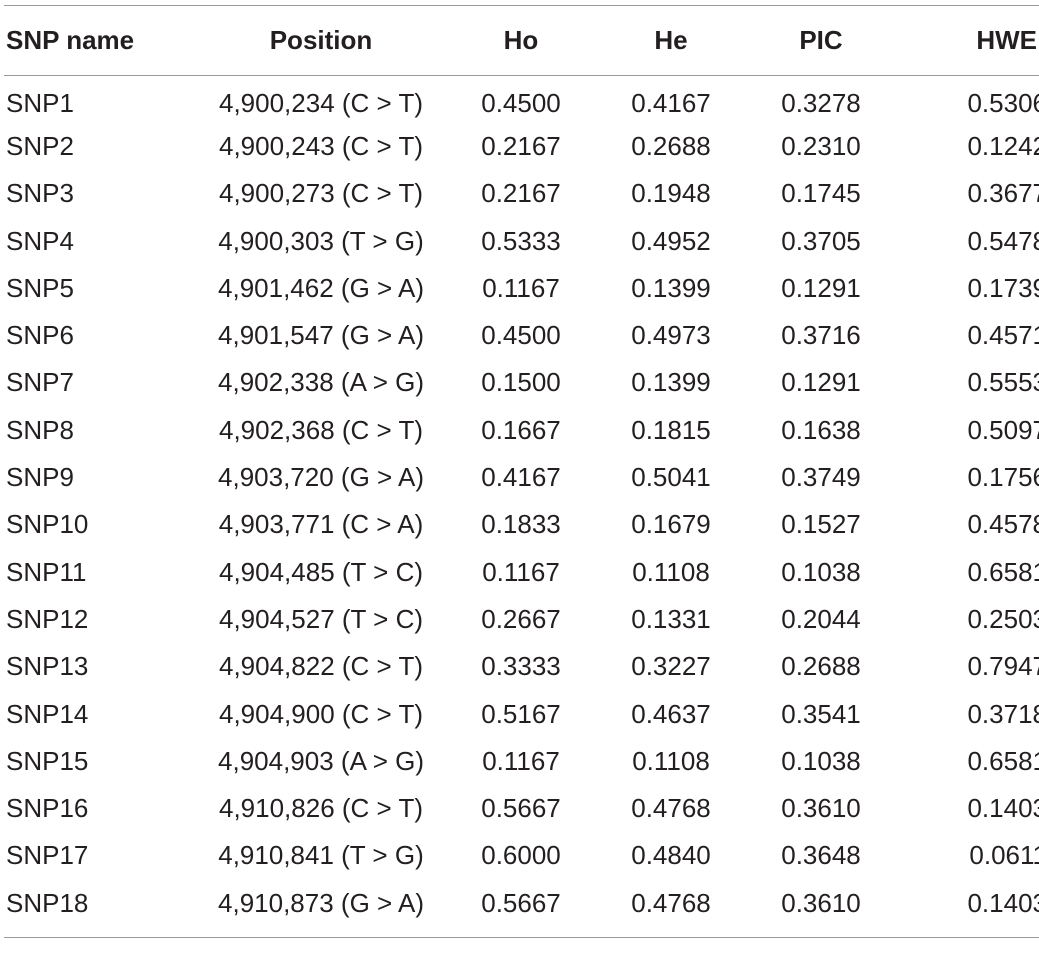 Image resolution: width=1039 pixels, height=958 pixels. I want to click on snp-name-cell: SNP6, so click(40, 335).